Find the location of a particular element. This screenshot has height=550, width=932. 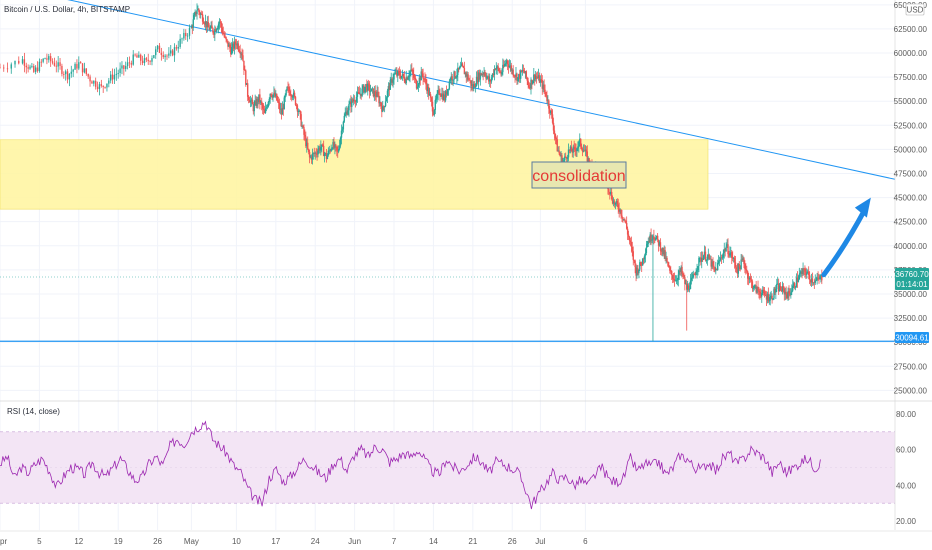

price-tick-label: 57500.00 is located at coordinates (911, 77).